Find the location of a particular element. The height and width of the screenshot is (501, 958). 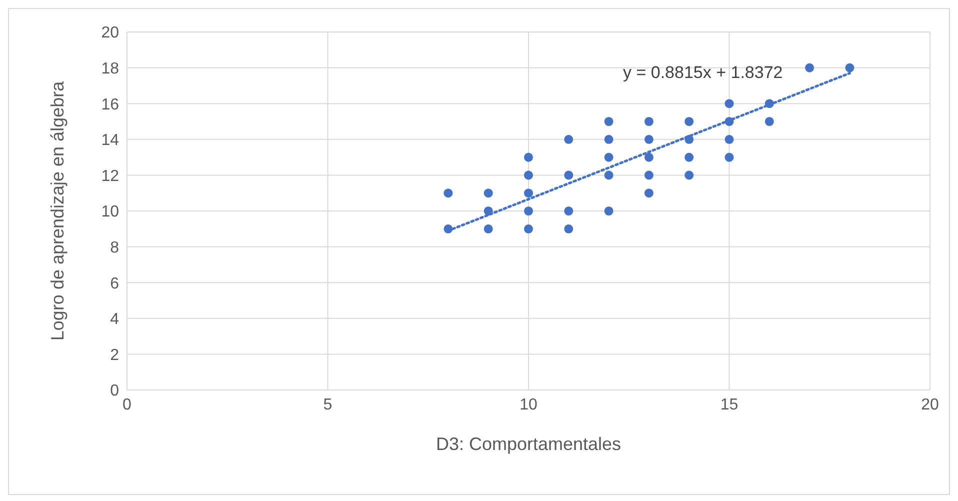

y-tick-label: 12 is located at coordinates (110, 176).